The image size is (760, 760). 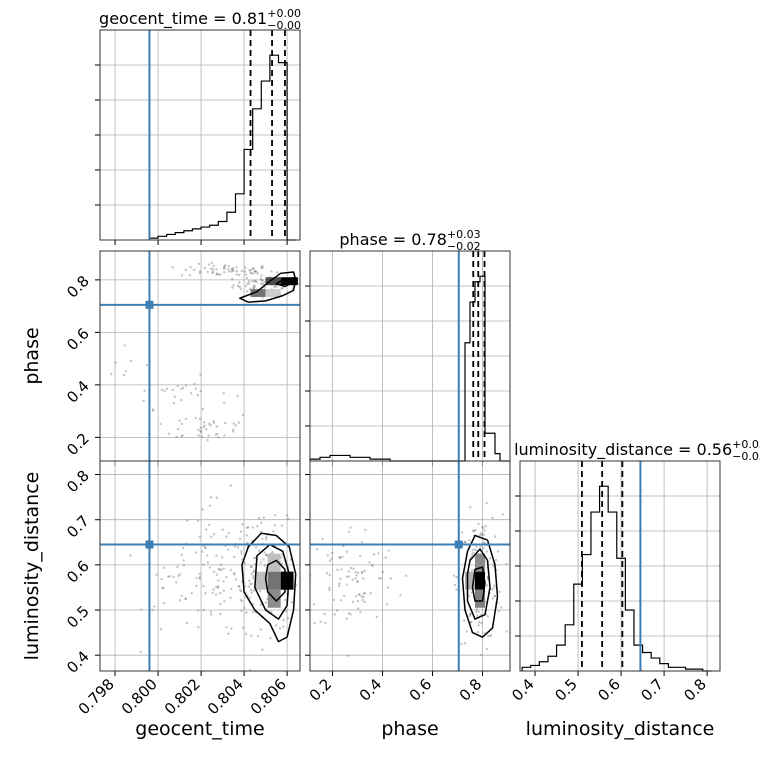 I want to click on tick-label-x-geocent_time-0: 0.798, so click(x=96, y=696).